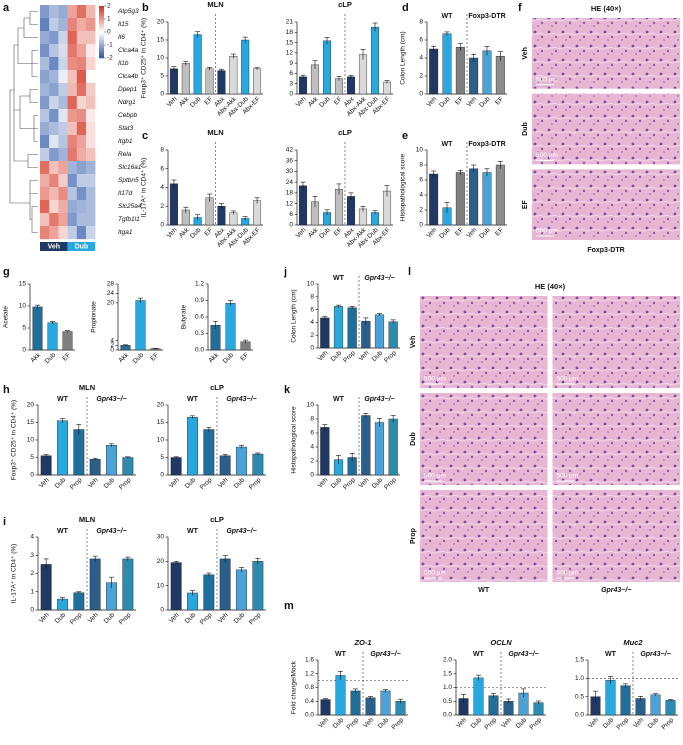 This screenshot has height=745, width=683. I want to click on y-tick-label: 18, so click(290, 193).